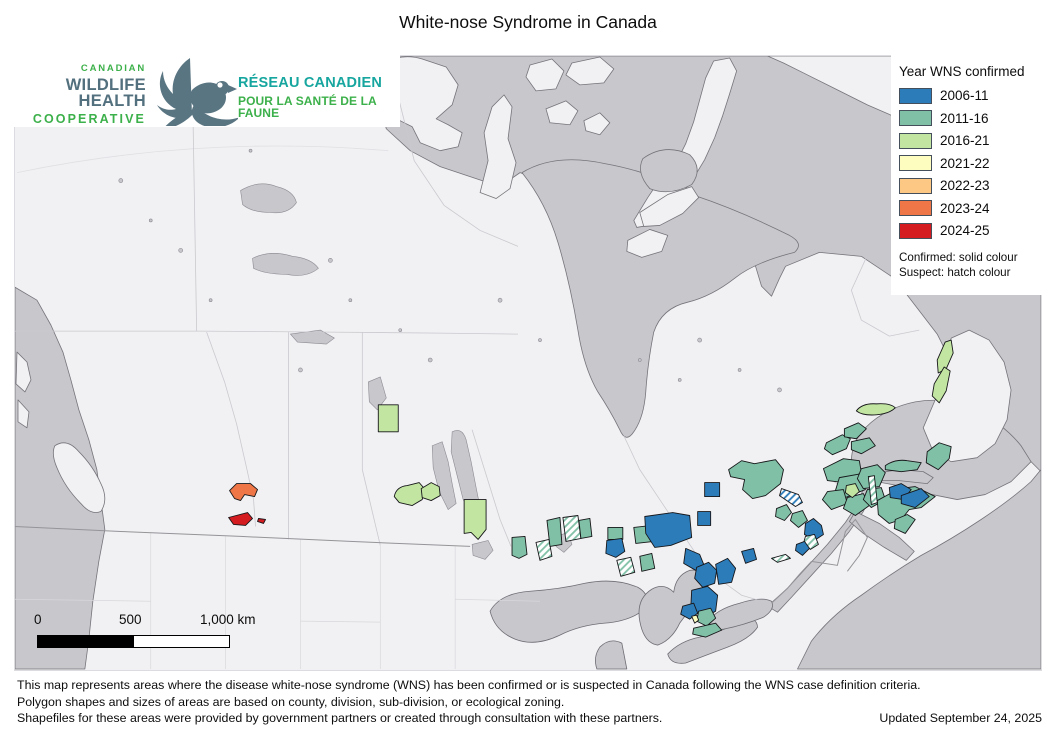 This screenshot has width=1056, height=747. What do you see at coordinates (647, 243) in the screenshot?
I see `southampton-island` at bounding box center [647, 243].